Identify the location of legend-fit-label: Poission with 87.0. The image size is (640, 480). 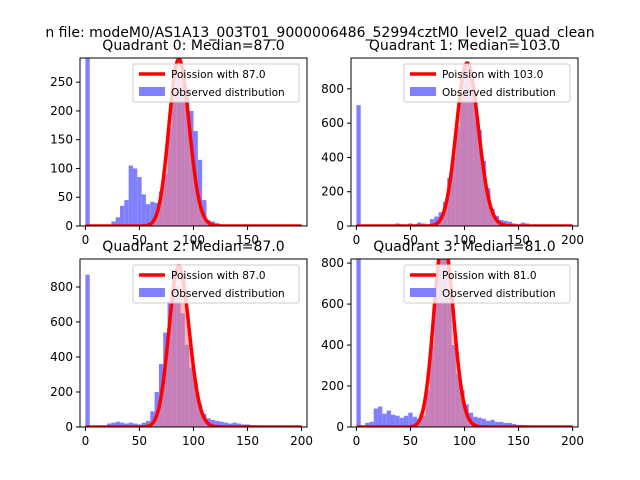
(218, 75).